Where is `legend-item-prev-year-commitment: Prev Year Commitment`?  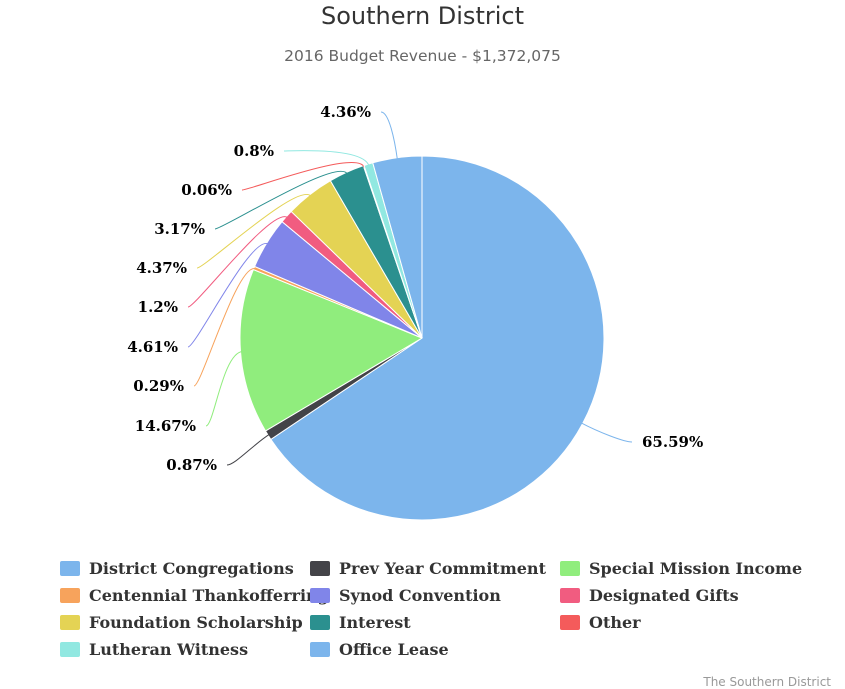
legend-item-prev-year-commitment: Prev Year Commitment is located at coordinates (428, 568).